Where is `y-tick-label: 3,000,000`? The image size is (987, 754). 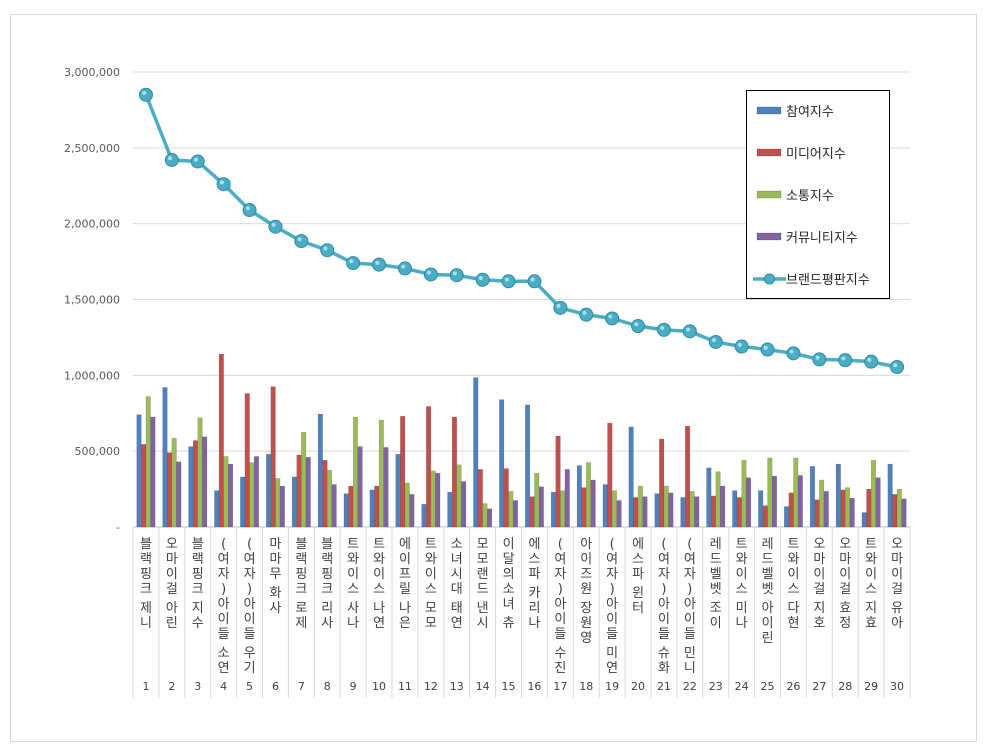
y-tick-label: 3,000,000 is located at coordinates (92, 72).